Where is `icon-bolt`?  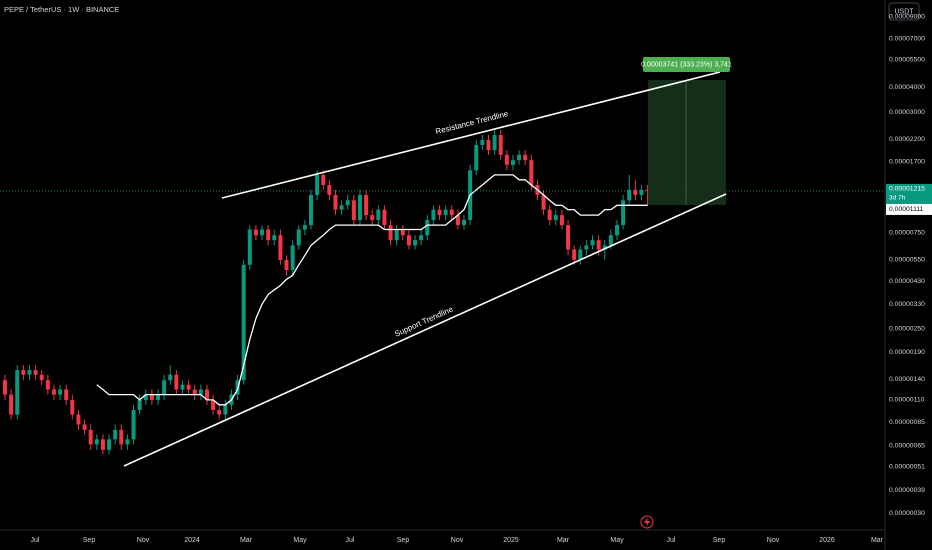 icon-bolt is located at coordinates (647, 522).